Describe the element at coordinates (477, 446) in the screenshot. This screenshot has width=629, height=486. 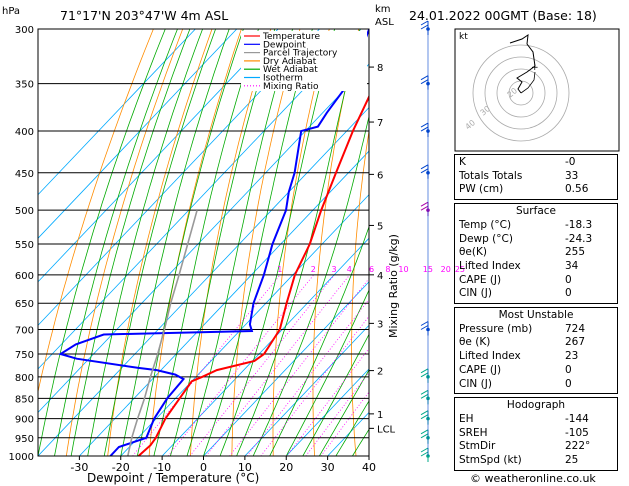
I see `hodo-row-label: StmDir` at that location.